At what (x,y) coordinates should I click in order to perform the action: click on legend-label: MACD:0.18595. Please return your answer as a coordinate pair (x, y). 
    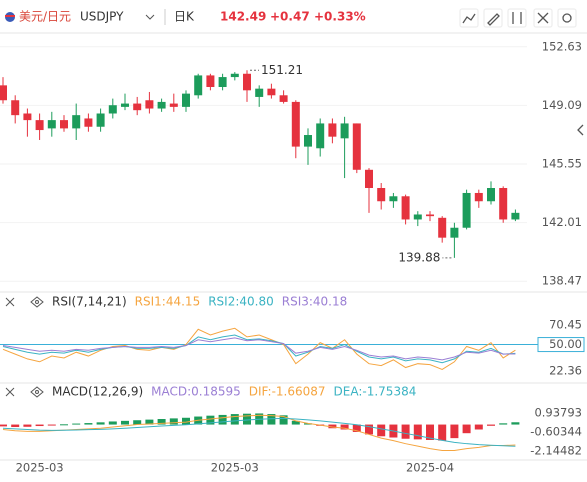
    Looking at the image, I should click on (196, 392).